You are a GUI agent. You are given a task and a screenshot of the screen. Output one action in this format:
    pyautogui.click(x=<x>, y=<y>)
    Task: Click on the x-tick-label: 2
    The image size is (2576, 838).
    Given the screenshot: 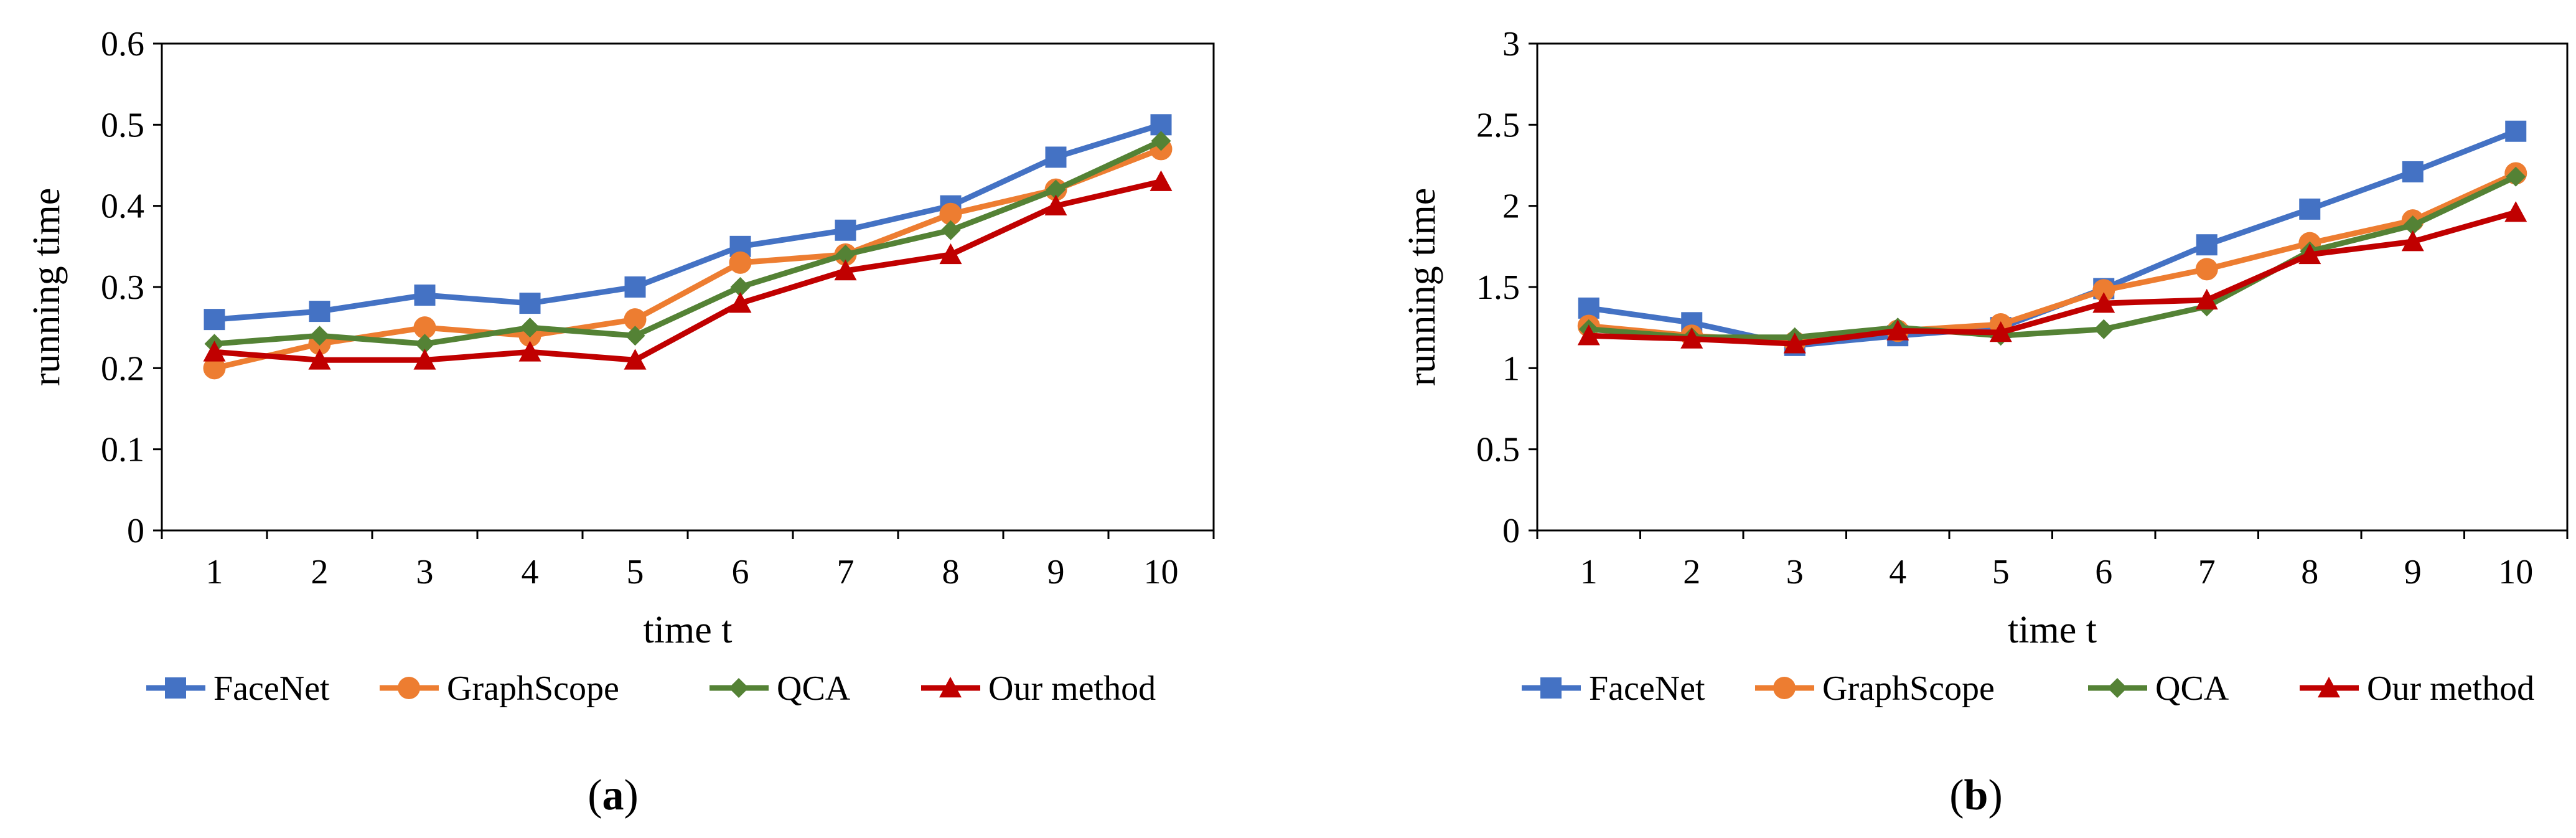 What is the action you would take?
    pyautogui.click(x=320, y=572)
    